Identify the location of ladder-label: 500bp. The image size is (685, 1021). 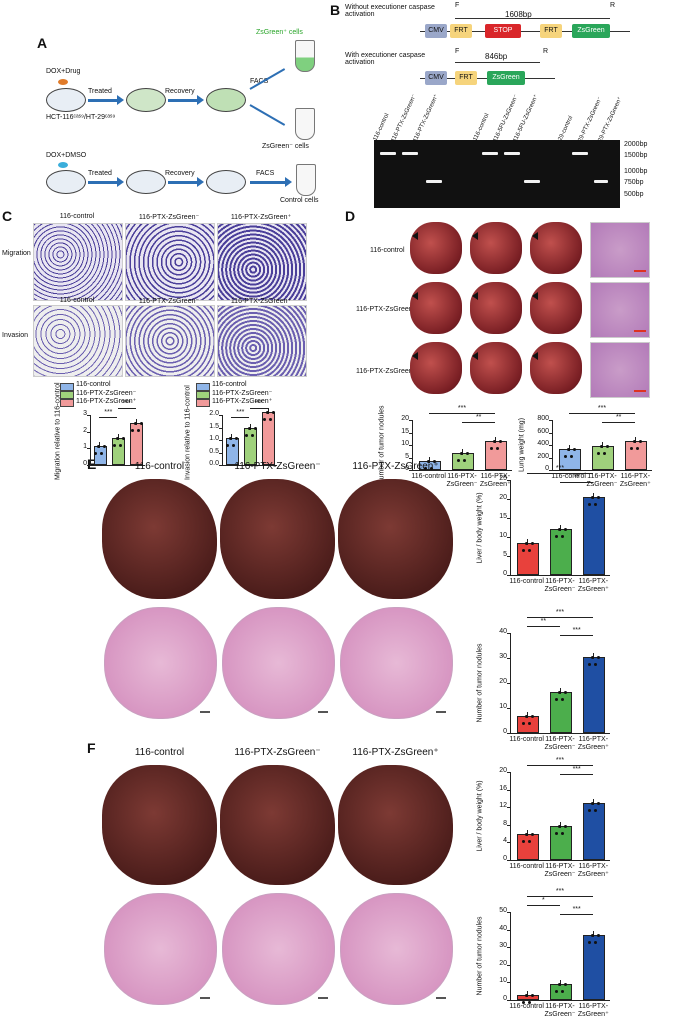
(634, 194).